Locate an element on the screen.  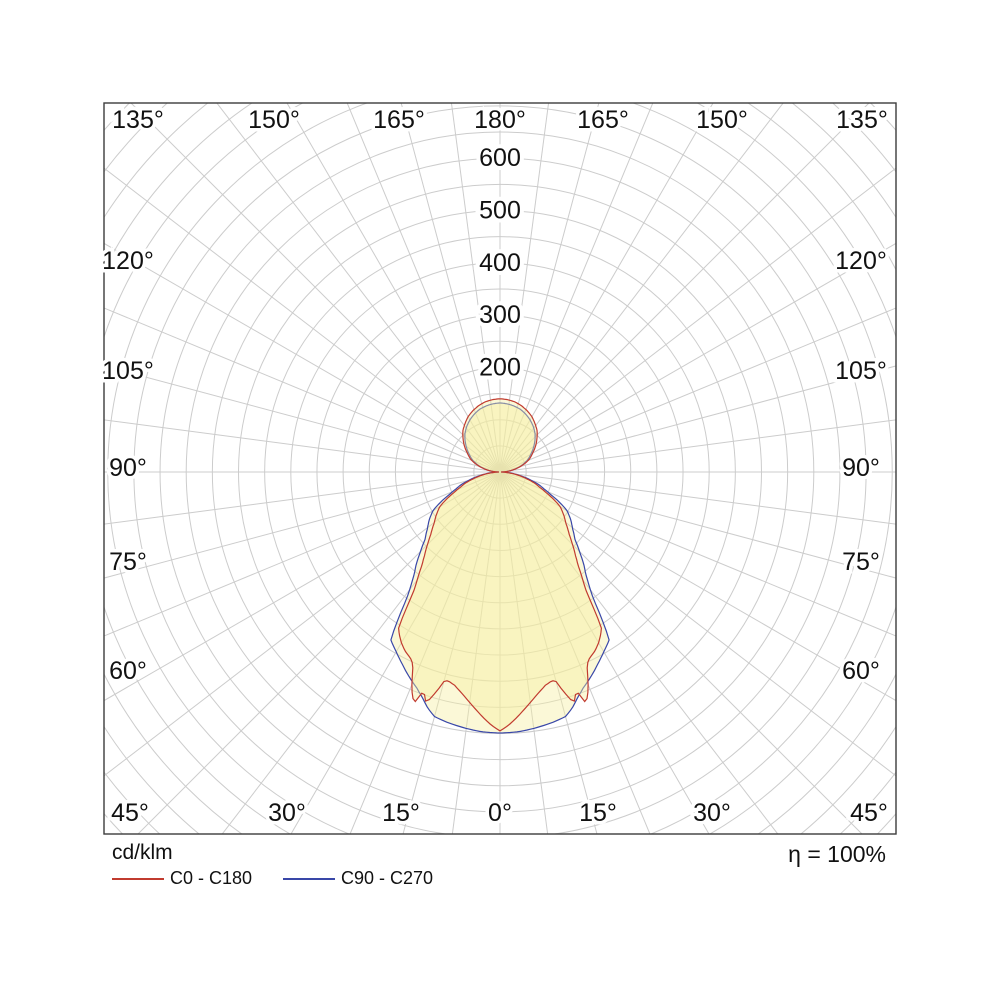
legend-swatch-c90-c270 is located at coordinates (309, 879).